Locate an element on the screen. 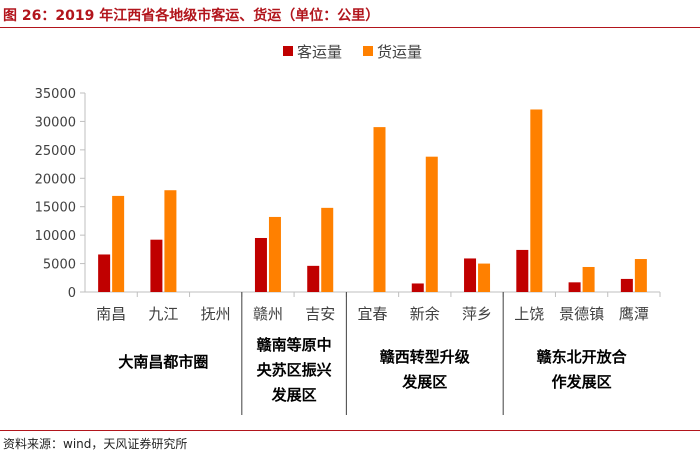 This screenshot has height=455, width=700. x-category-label: 上饶 is located at coordinates (529, 314).